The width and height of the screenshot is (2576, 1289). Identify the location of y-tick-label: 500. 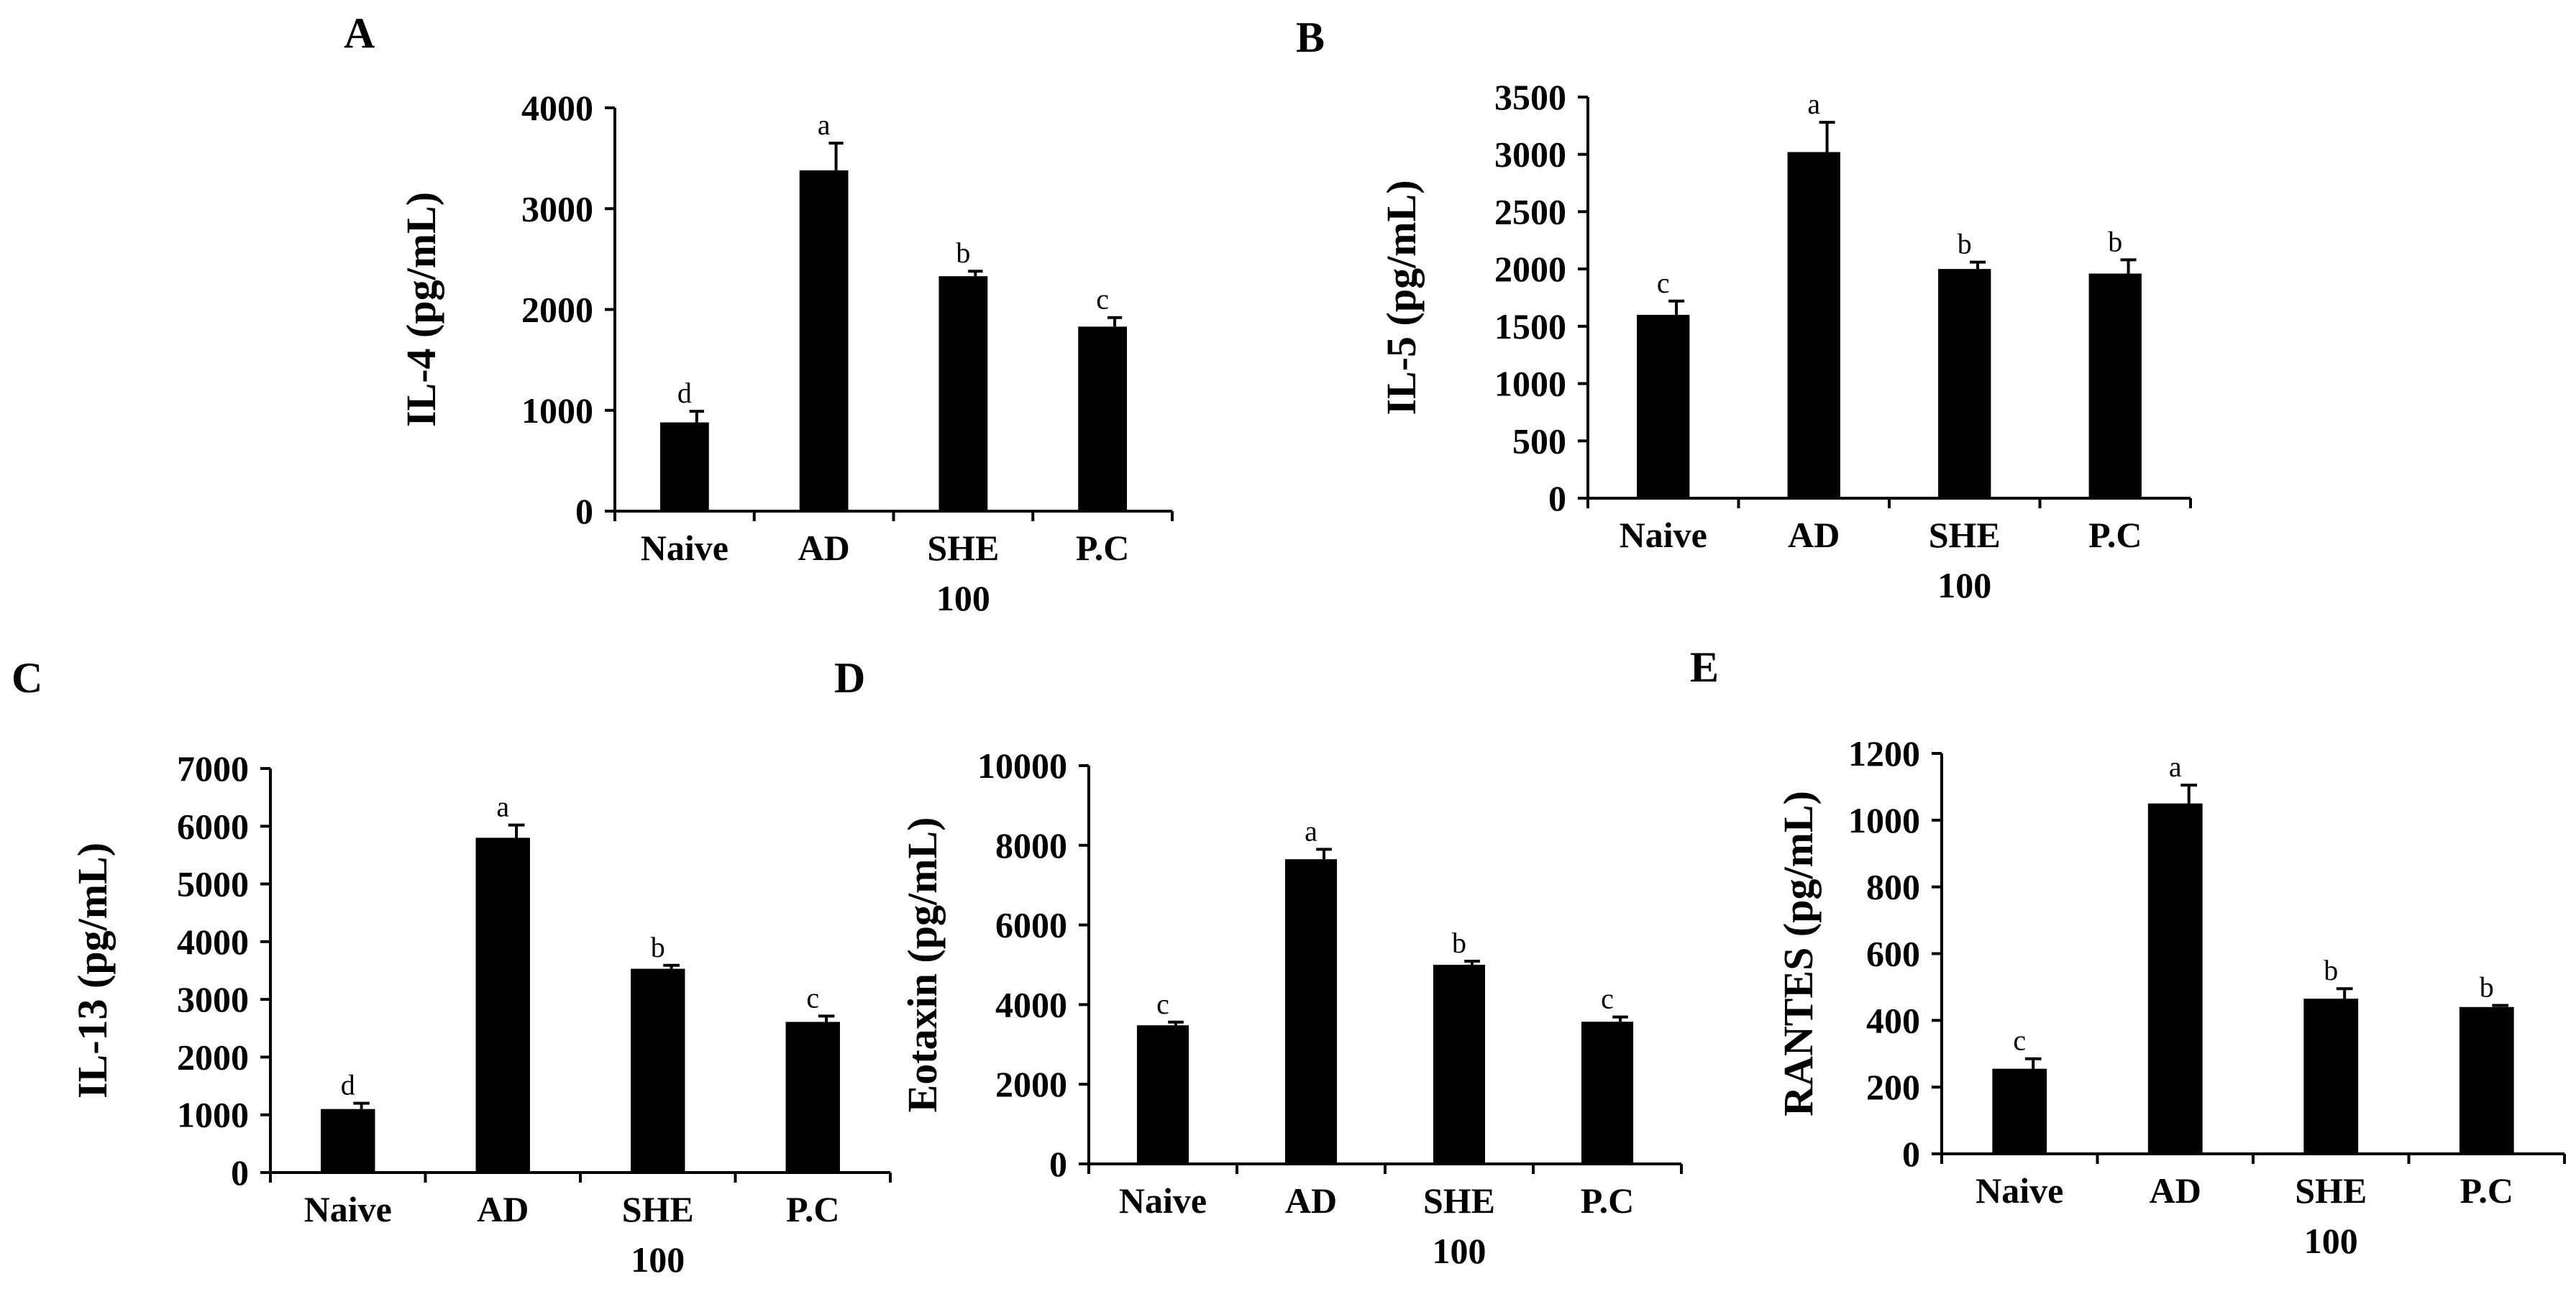
(1539, 441).